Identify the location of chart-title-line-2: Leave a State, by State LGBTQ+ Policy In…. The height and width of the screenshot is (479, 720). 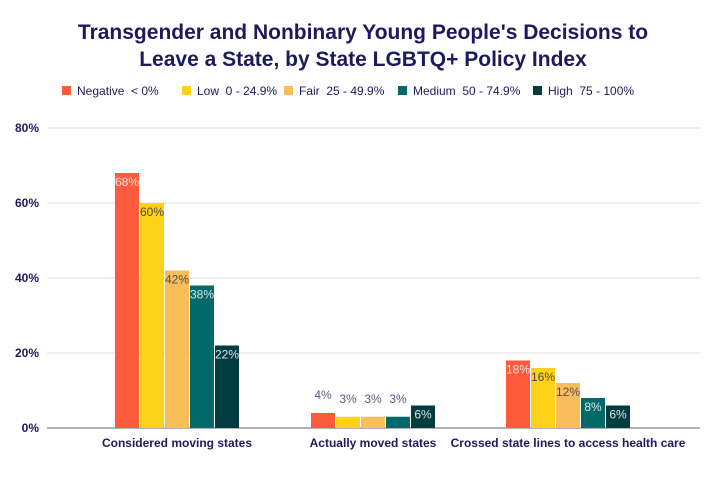
(363, 59).